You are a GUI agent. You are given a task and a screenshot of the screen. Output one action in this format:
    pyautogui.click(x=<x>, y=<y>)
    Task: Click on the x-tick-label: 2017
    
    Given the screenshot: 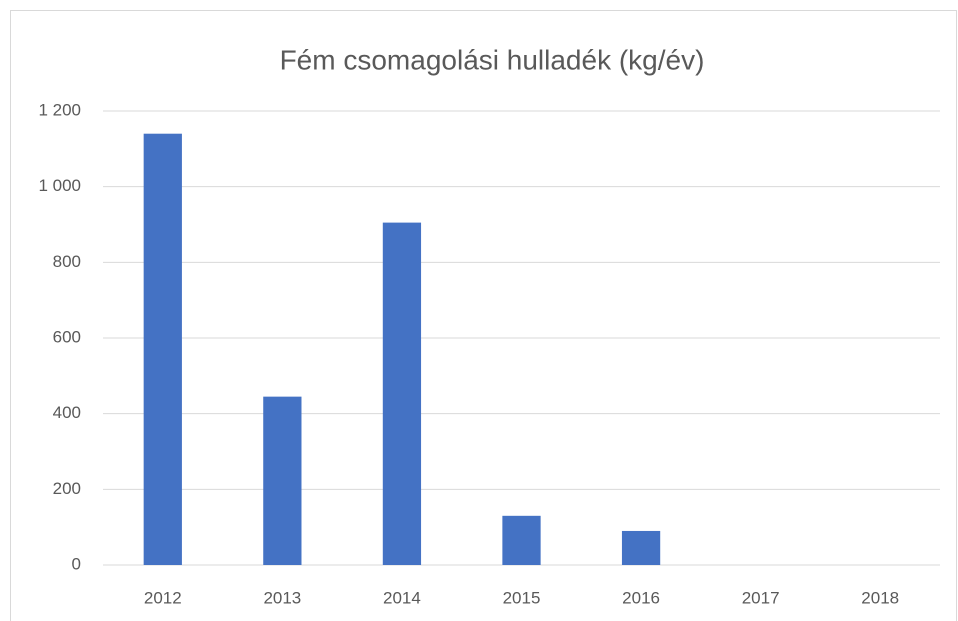 What is the action you would take?
    pyautogui.click(x=761, y=597)
    